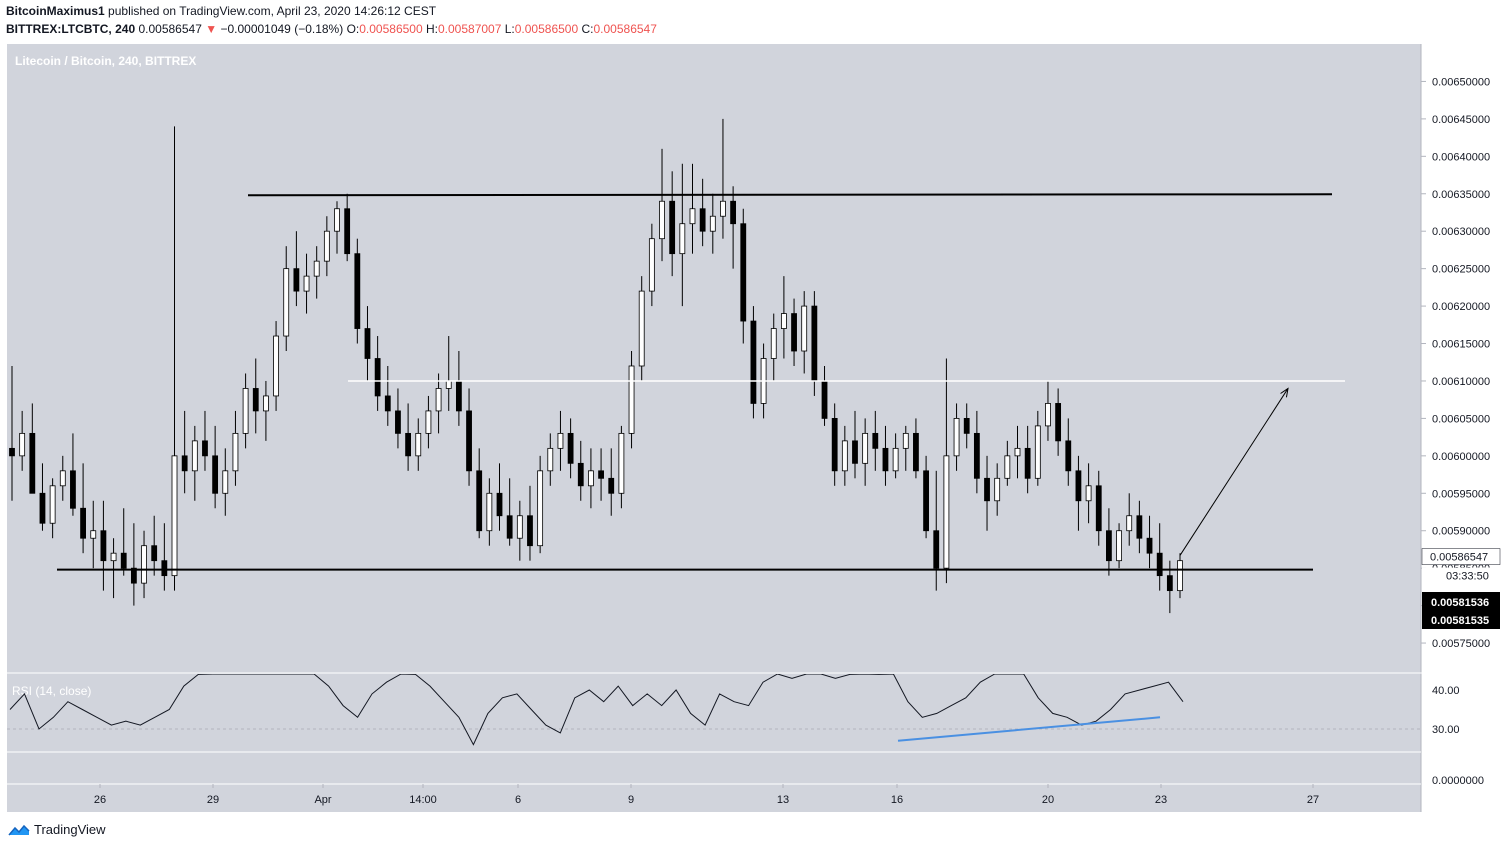 This screenshot has height=849, width=1509. What do you see at coordinates (1446, 691) in the screenshot?
I see `rsi-tick-label: 40.00` at bounding box center [1446, 691].